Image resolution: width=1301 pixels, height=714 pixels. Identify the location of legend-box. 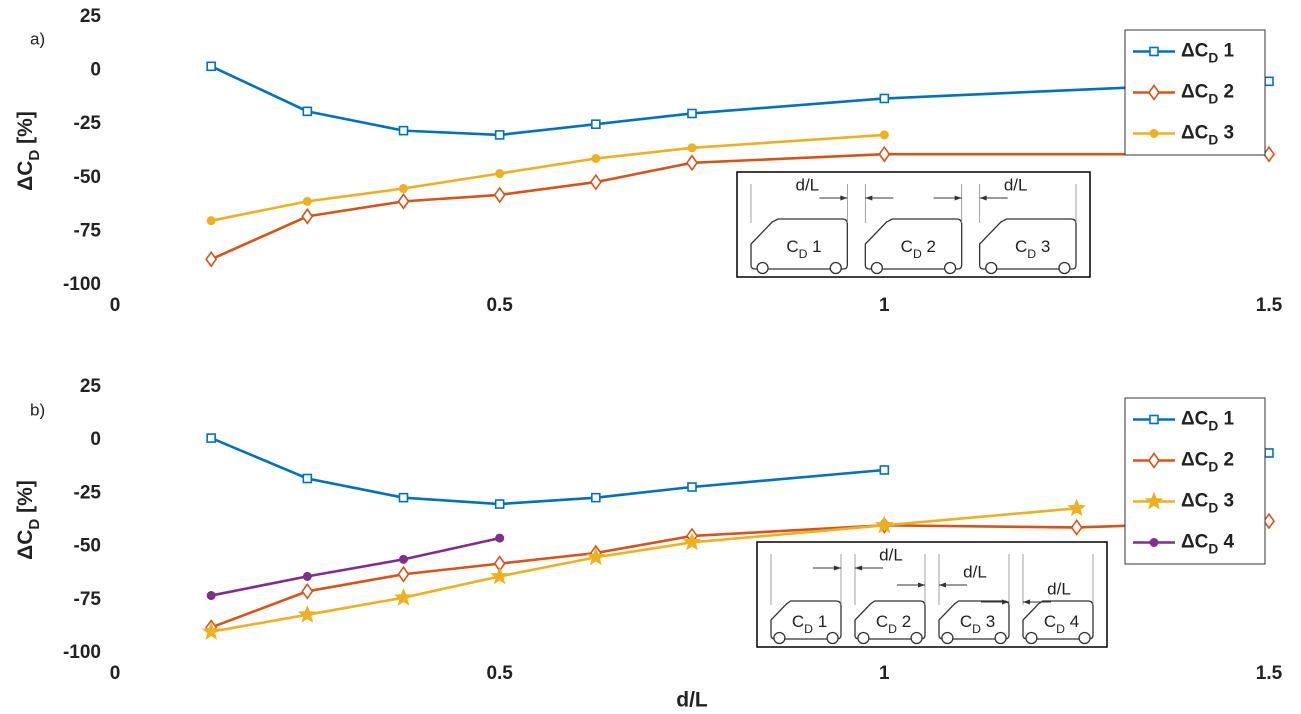
(1195, 481).